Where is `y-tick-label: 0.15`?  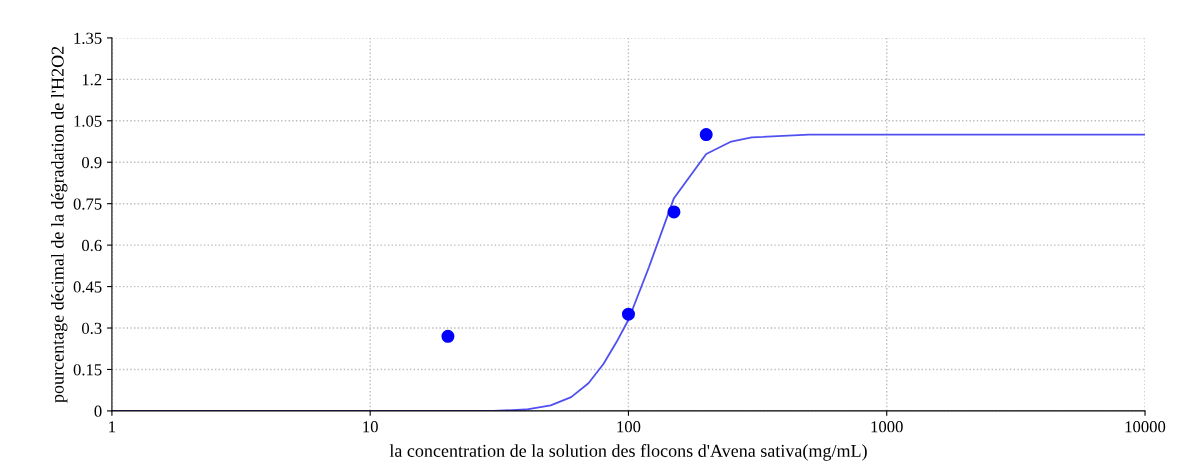
y-tick-label: 0.15 is located at coordinates (87, 370).